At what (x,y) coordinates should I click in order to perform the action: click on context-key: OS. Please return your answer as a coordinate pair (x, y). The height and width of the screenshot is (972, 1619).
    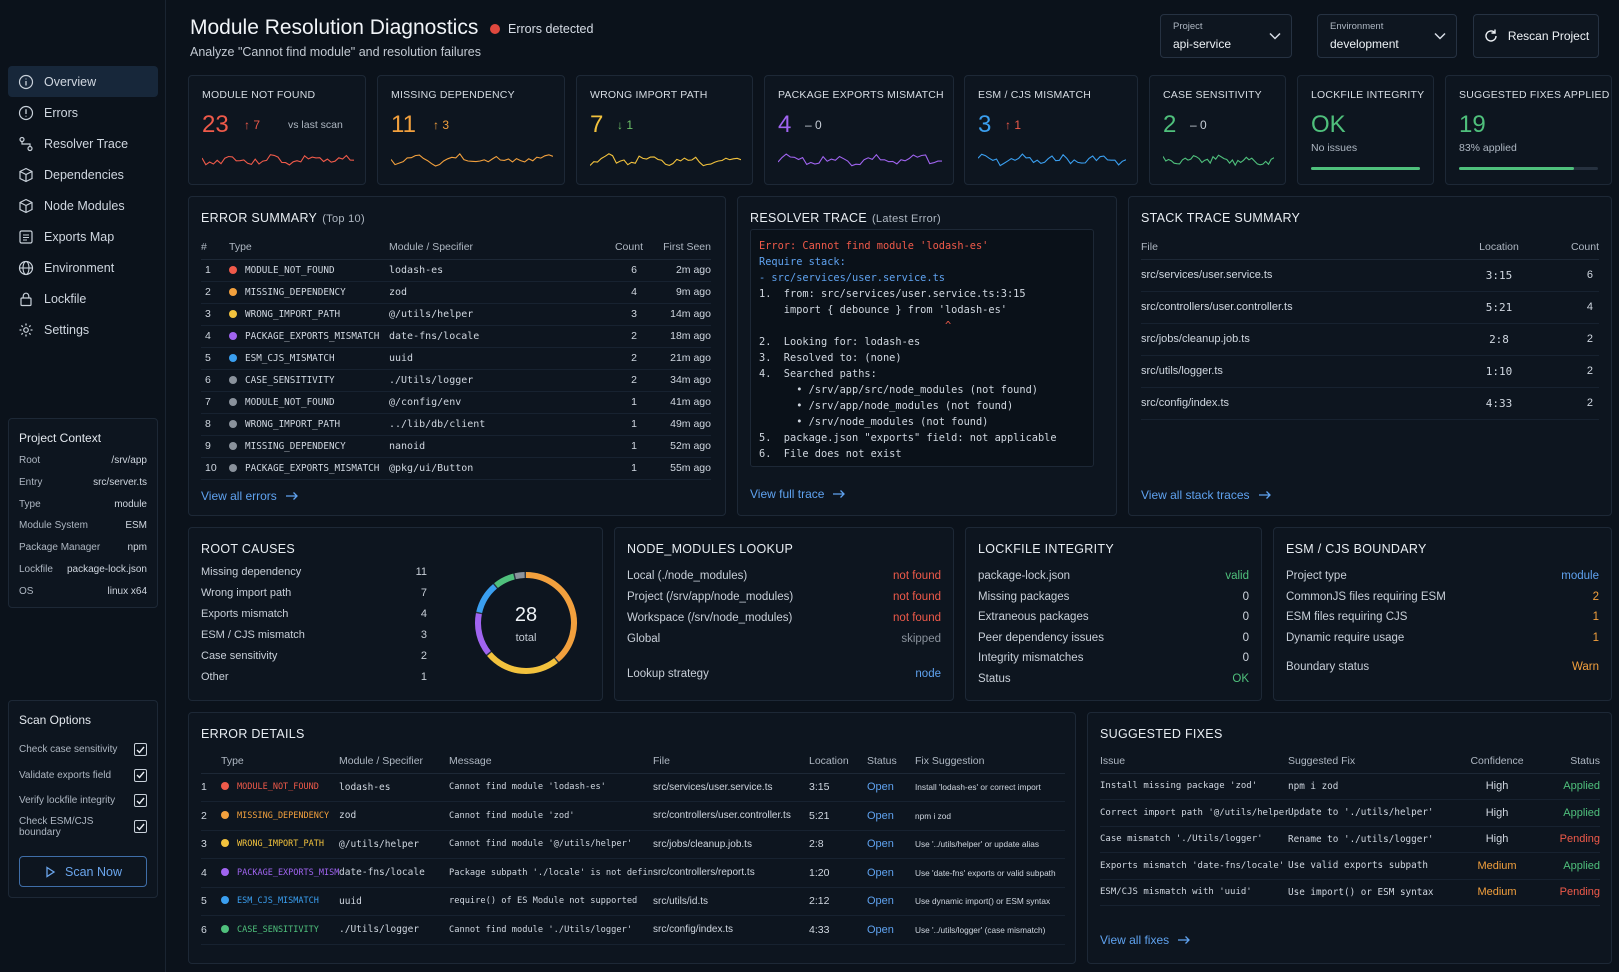
    Looking at the image, I should click on (26, 591).